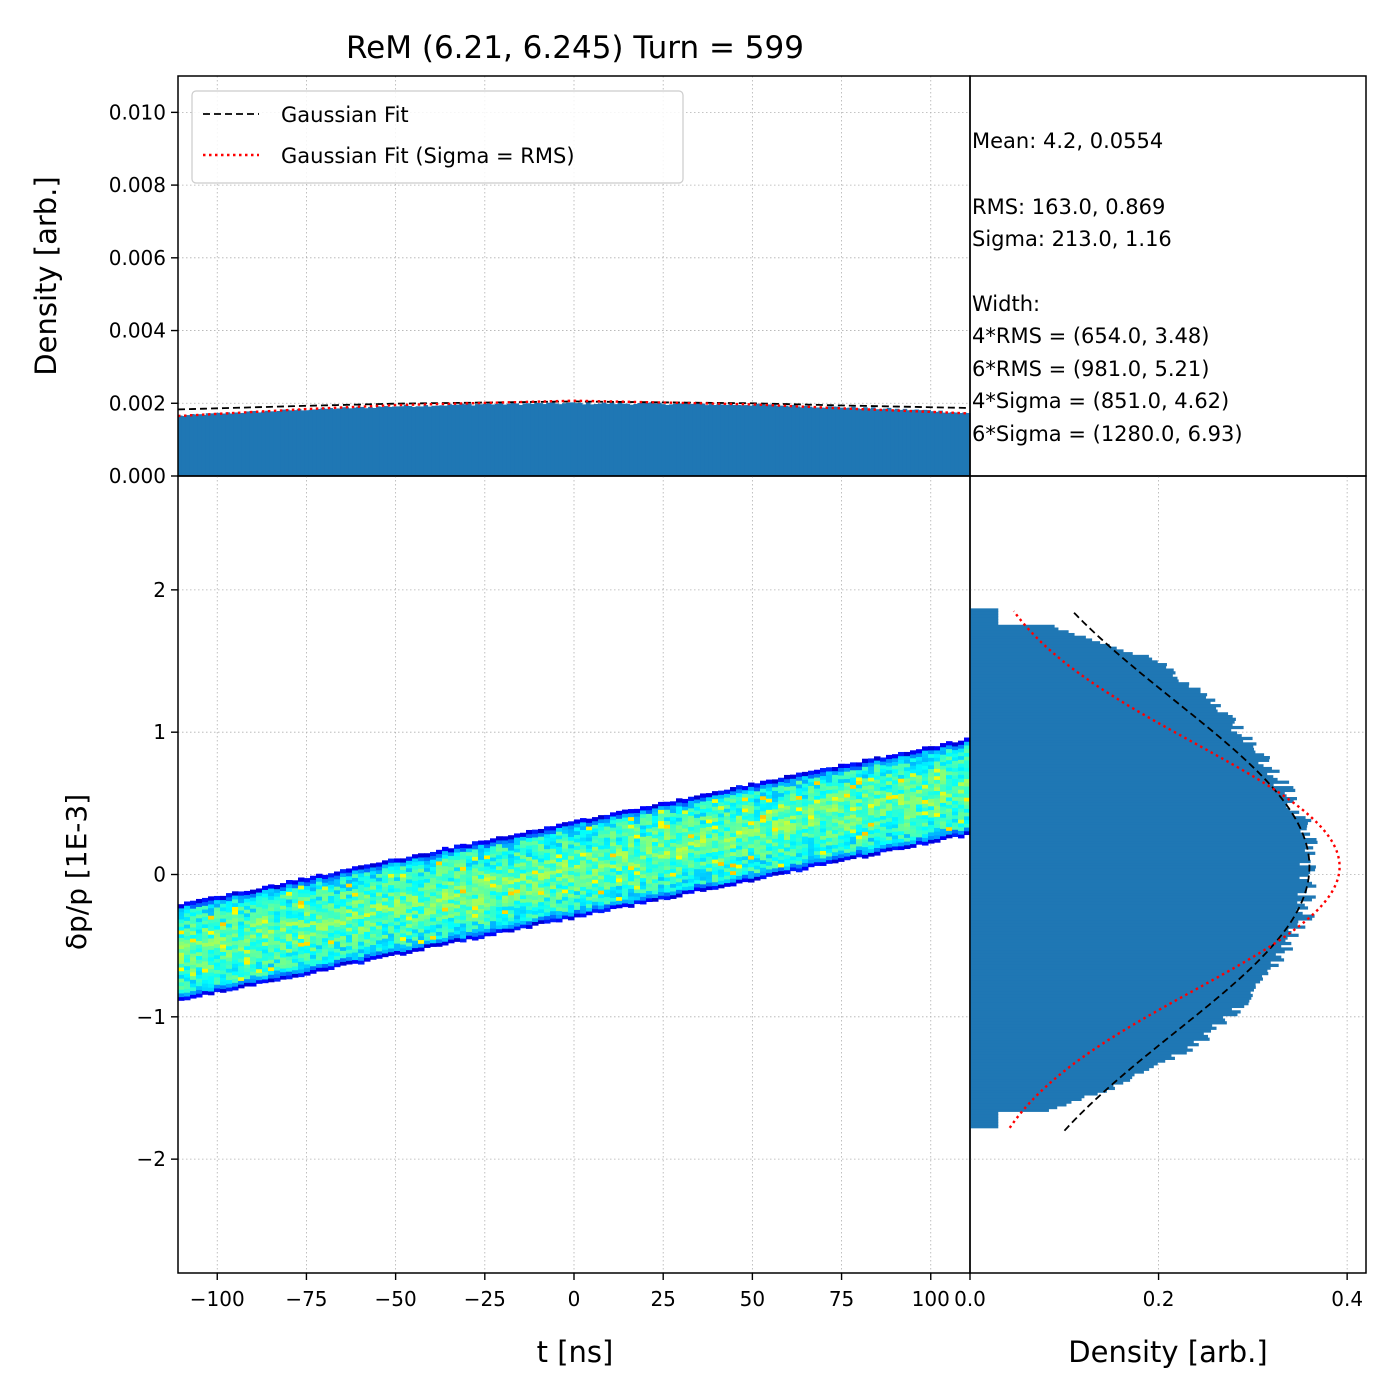 Image resolution: width=1400 pixels, height=1400 pixels. I want to click on stat-sigma: Sigma: 213.0, 1.16, so click(1072, 239).